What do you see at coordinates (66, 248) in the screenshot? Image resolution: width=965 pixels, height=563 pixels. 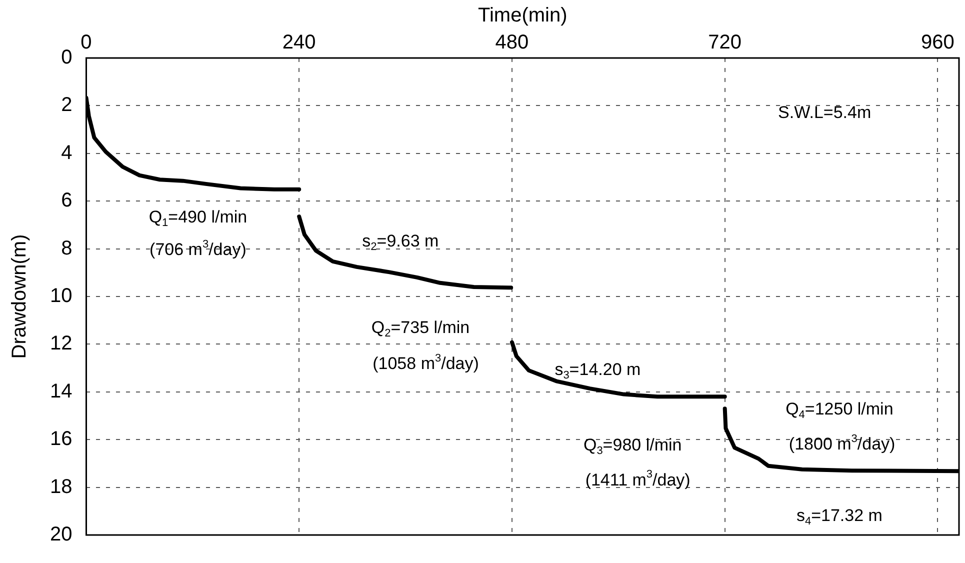 I see `y-tick-label: 8` at bounding box center [66, 248].